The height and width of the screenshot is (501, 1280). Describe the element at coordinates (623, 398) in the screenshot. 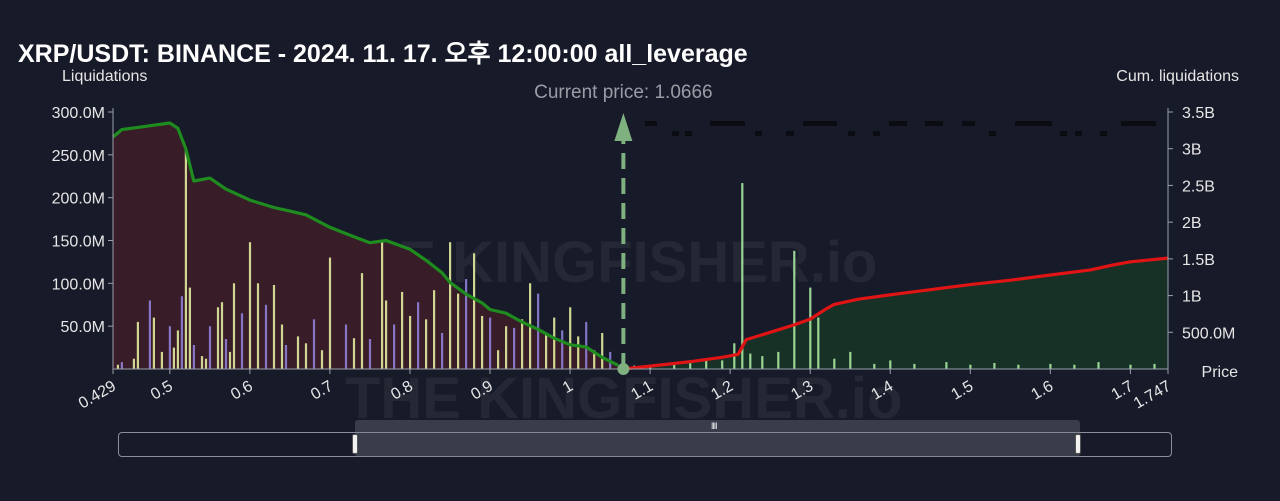

I see `watermark-text: THE KINGFISHER.io` at that location.